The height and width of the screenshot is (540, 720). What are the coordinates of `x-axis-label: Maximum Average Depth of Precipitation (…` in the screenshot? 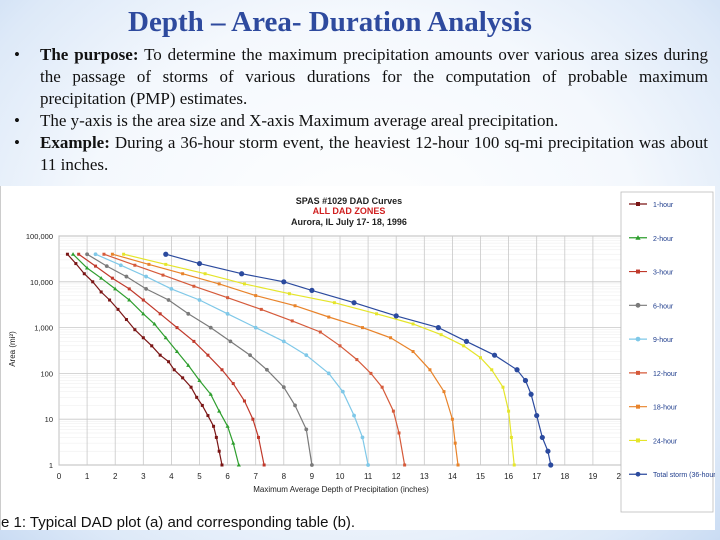 It's located at (341, 489).